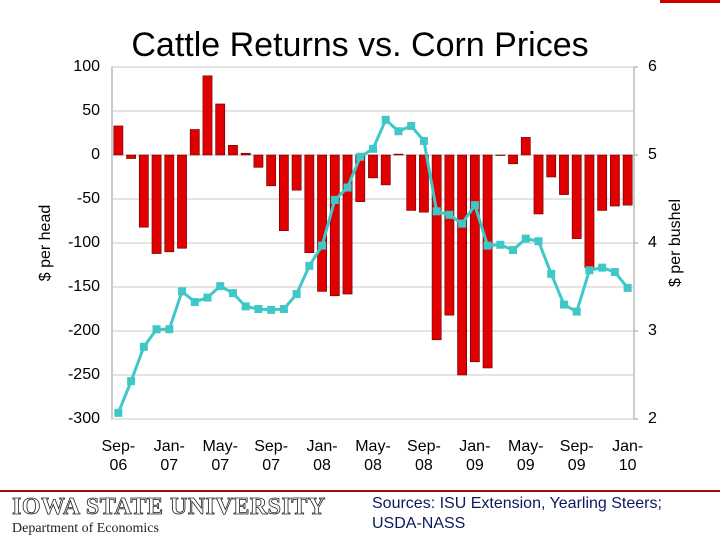 The image size is (720, 540). I want to click on x-tick-label: May-08, so click(373, 456).